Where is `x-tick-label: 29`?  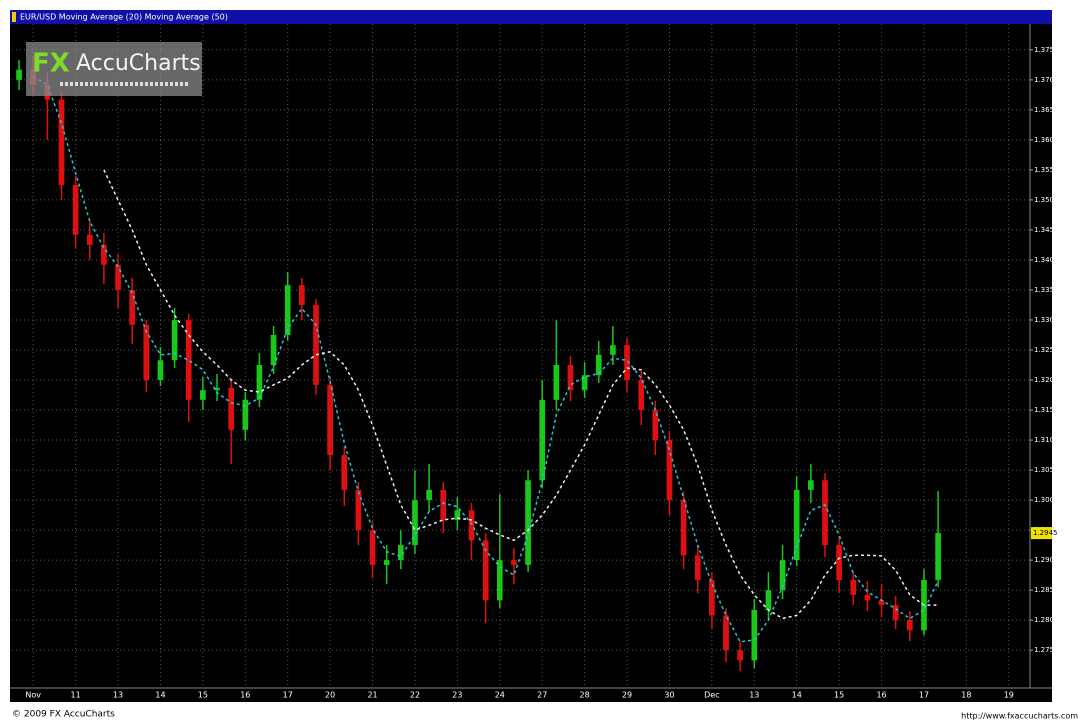
x-tick-label: 29 is located at coordinates (627, 695).